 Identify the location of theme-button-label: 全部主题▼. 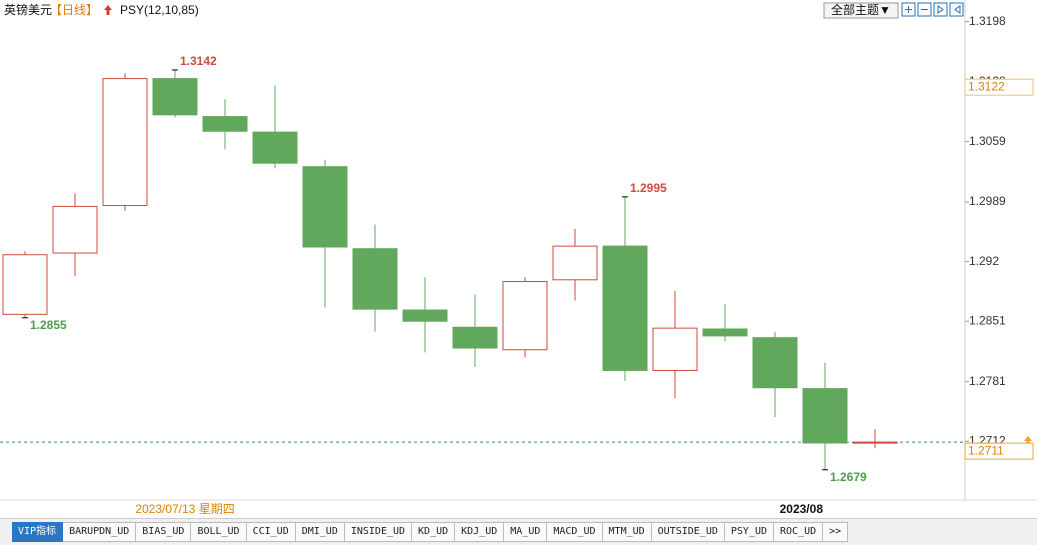
(861, 9).